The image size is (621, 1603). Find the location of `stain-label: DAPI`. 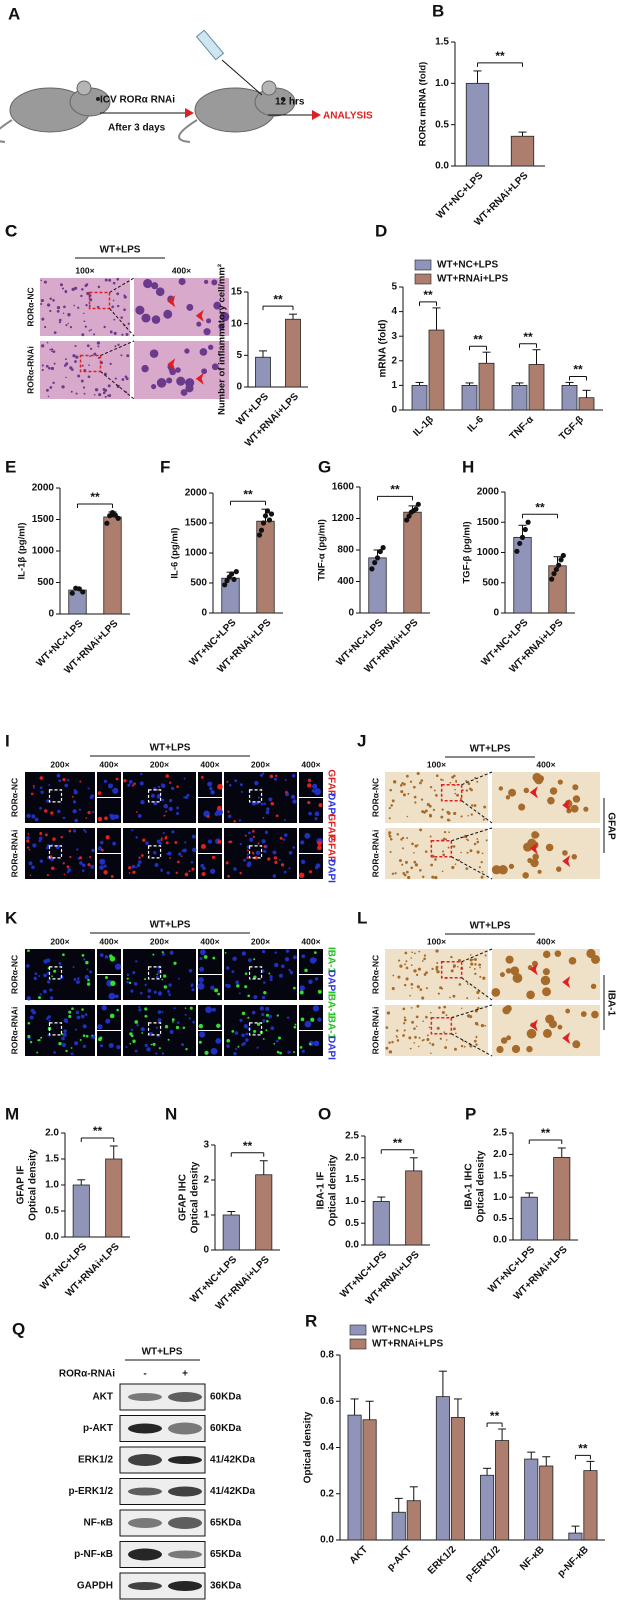

stain-label: DAPI is located at coordinates (330, 1048).